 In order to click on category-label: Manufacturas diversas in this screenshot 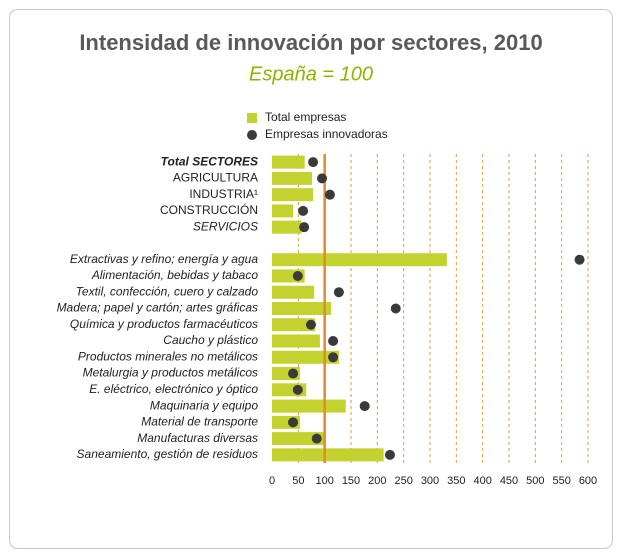, I will do `click(197, 438)`.